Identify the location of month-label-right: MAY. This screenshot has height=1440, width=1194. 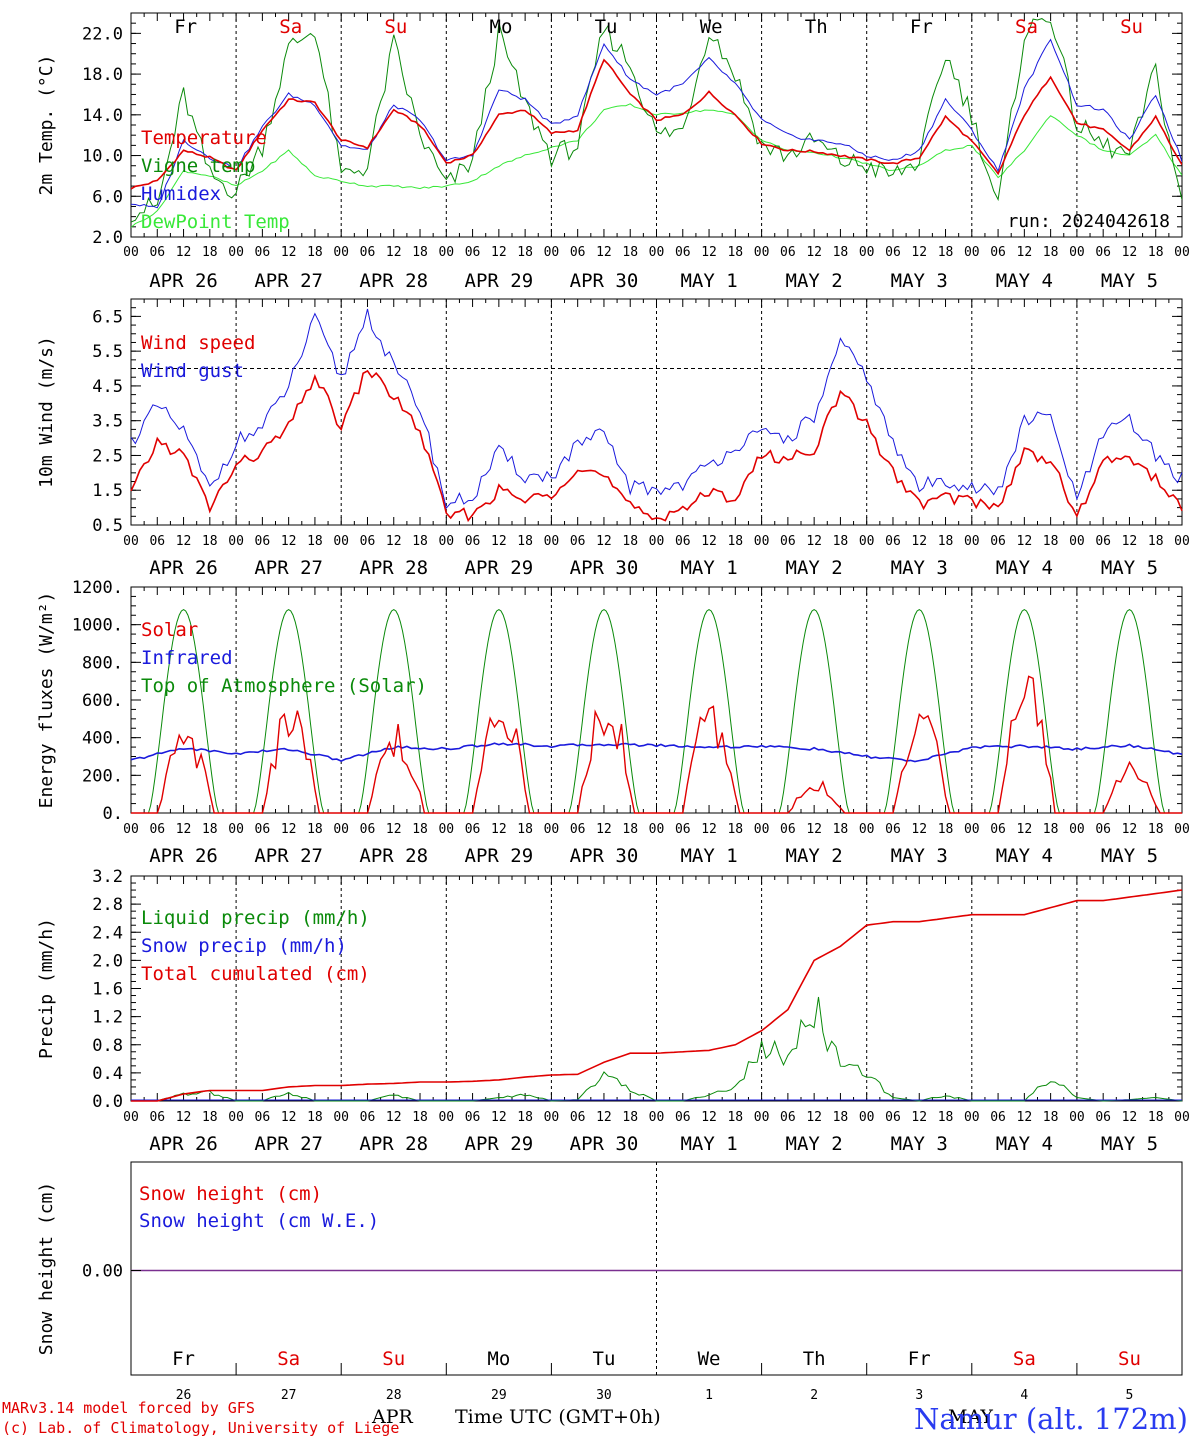
(970, 1417).